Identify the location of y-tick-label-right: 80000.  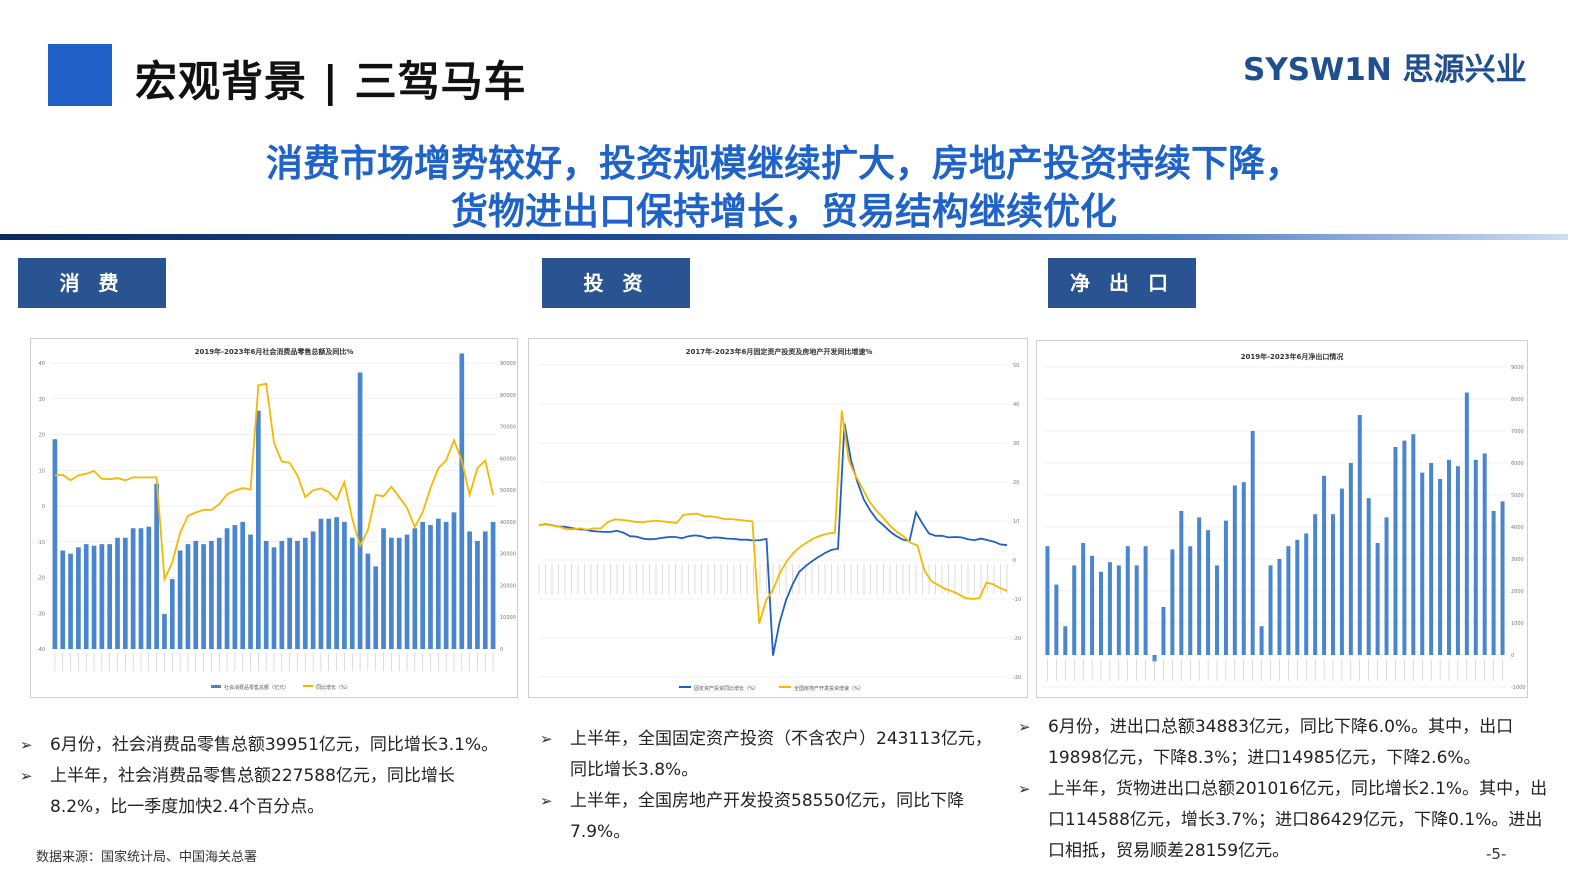
(508, 396).